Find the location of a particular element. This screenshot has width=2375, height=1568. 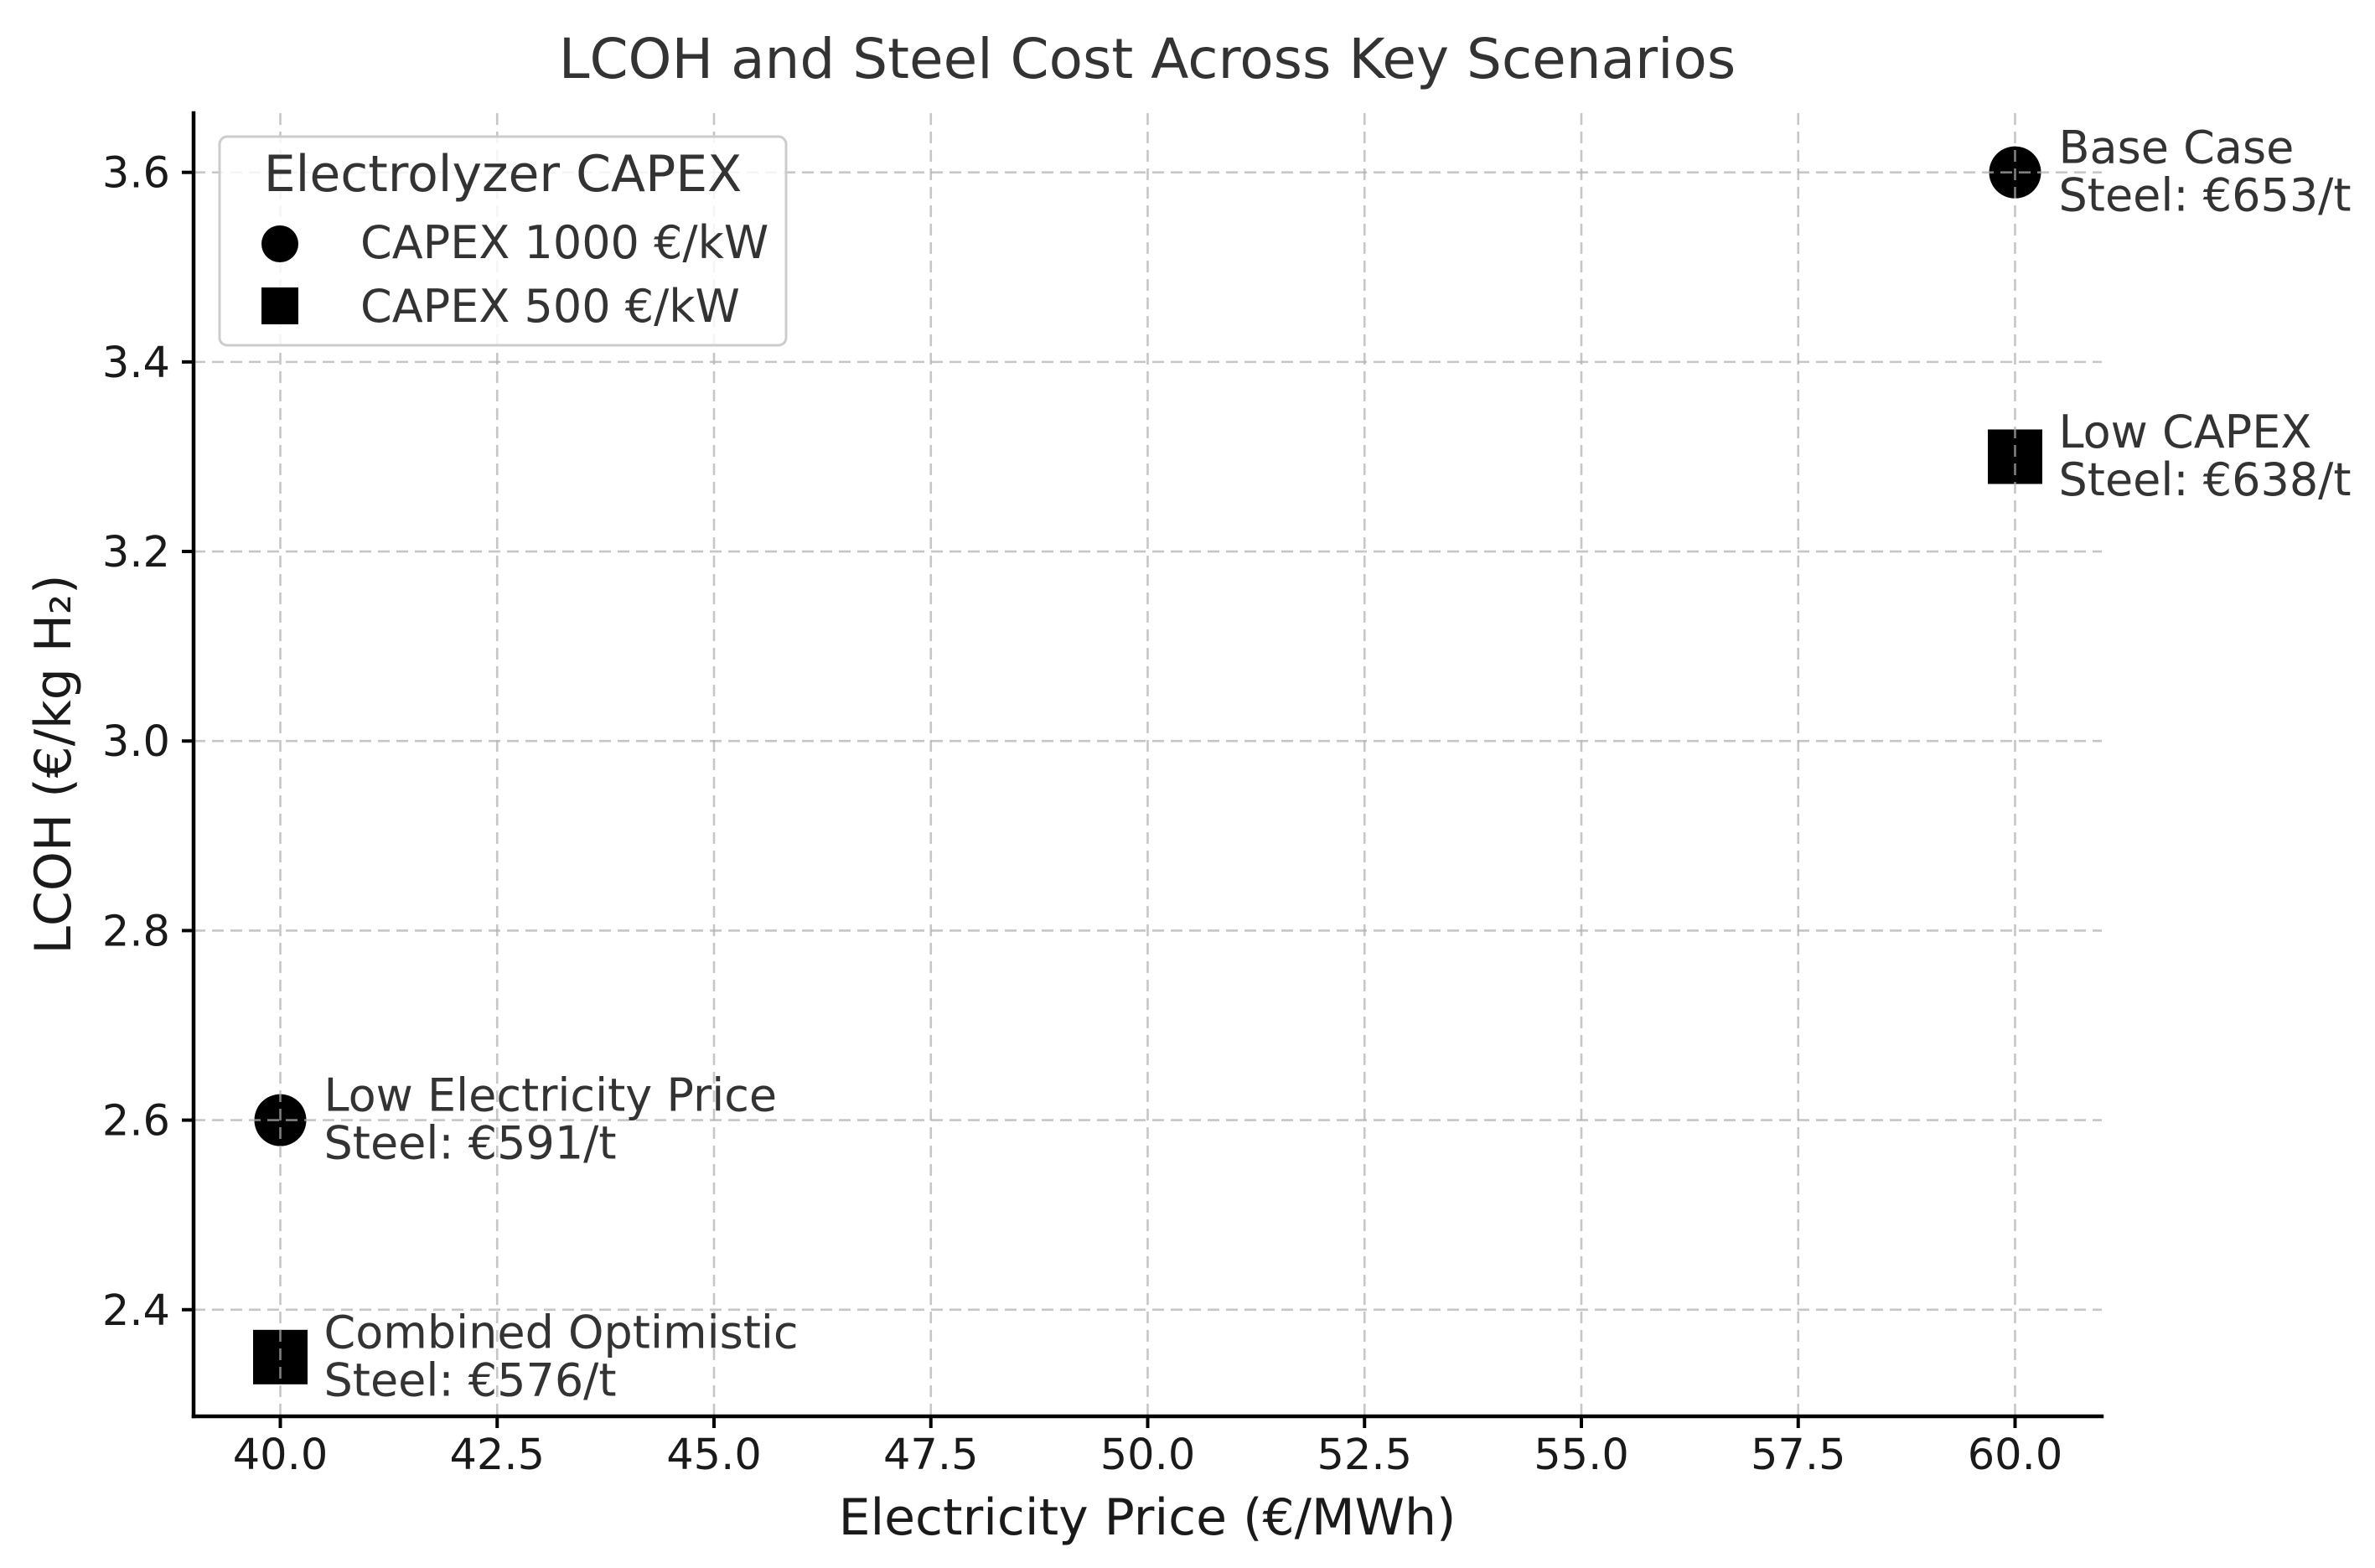

x-tick-label: 40.0 is located at coordinates (281, 1455).